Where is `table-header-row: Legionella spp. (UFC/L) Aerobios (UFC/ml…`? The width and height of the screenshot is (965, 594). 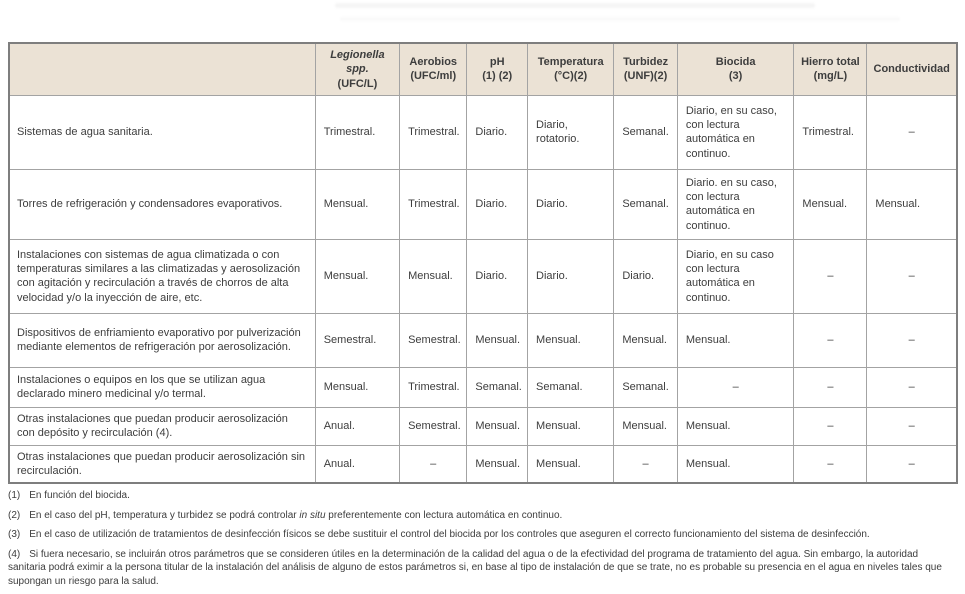 table-header-row: Legionella spp. (UFC/L) Aerobios (UFC/ml… is located at coordinates (483, 69).